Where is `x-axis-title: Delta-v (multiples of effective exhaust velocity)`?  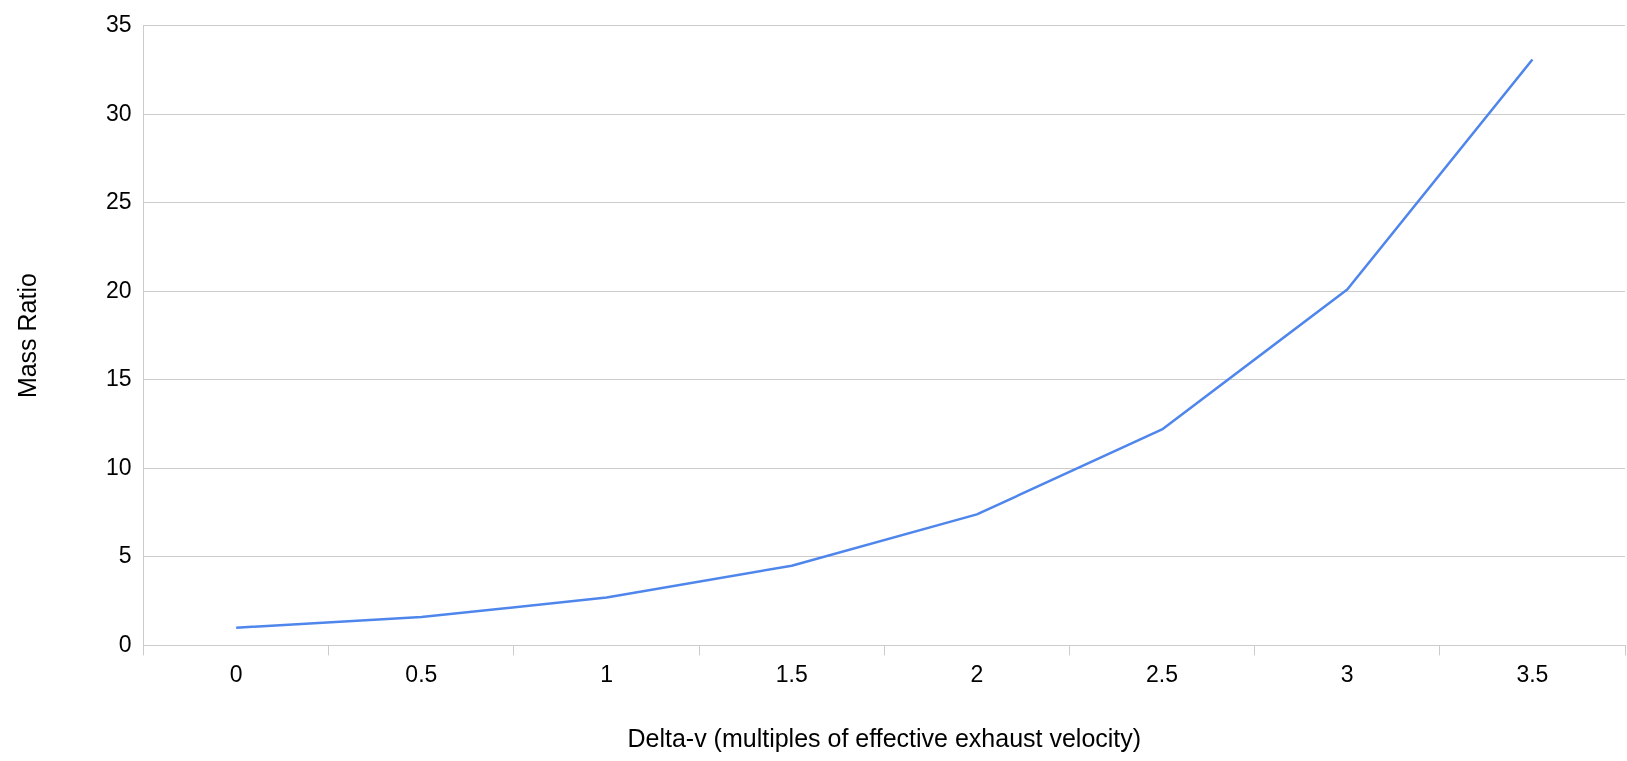
x-axis-title: Delta-v (multiples of effective exhaust velocity) is located at coordinates (884, 737).